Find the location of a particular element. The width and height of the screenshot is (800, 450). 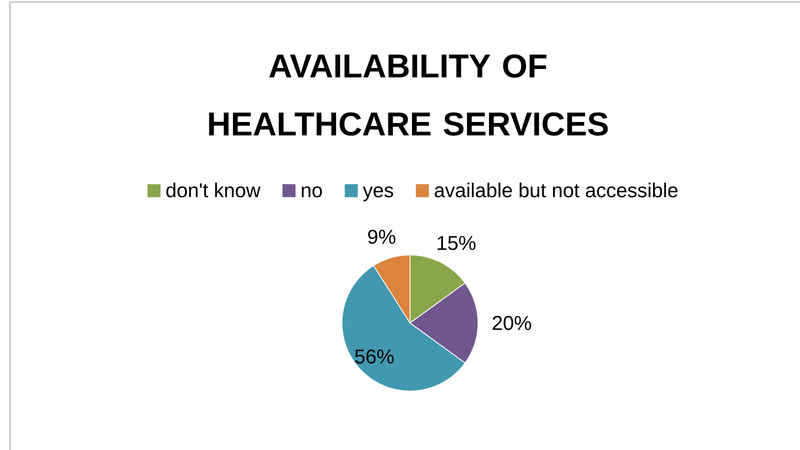

data-label: 56% is located at coordinates (374, 356).